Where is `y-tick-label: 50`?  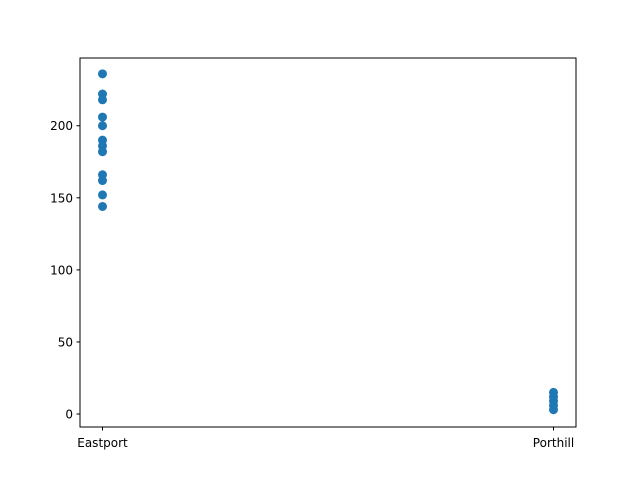 y-tick-label: 50 is located at coordinates (65, 342).